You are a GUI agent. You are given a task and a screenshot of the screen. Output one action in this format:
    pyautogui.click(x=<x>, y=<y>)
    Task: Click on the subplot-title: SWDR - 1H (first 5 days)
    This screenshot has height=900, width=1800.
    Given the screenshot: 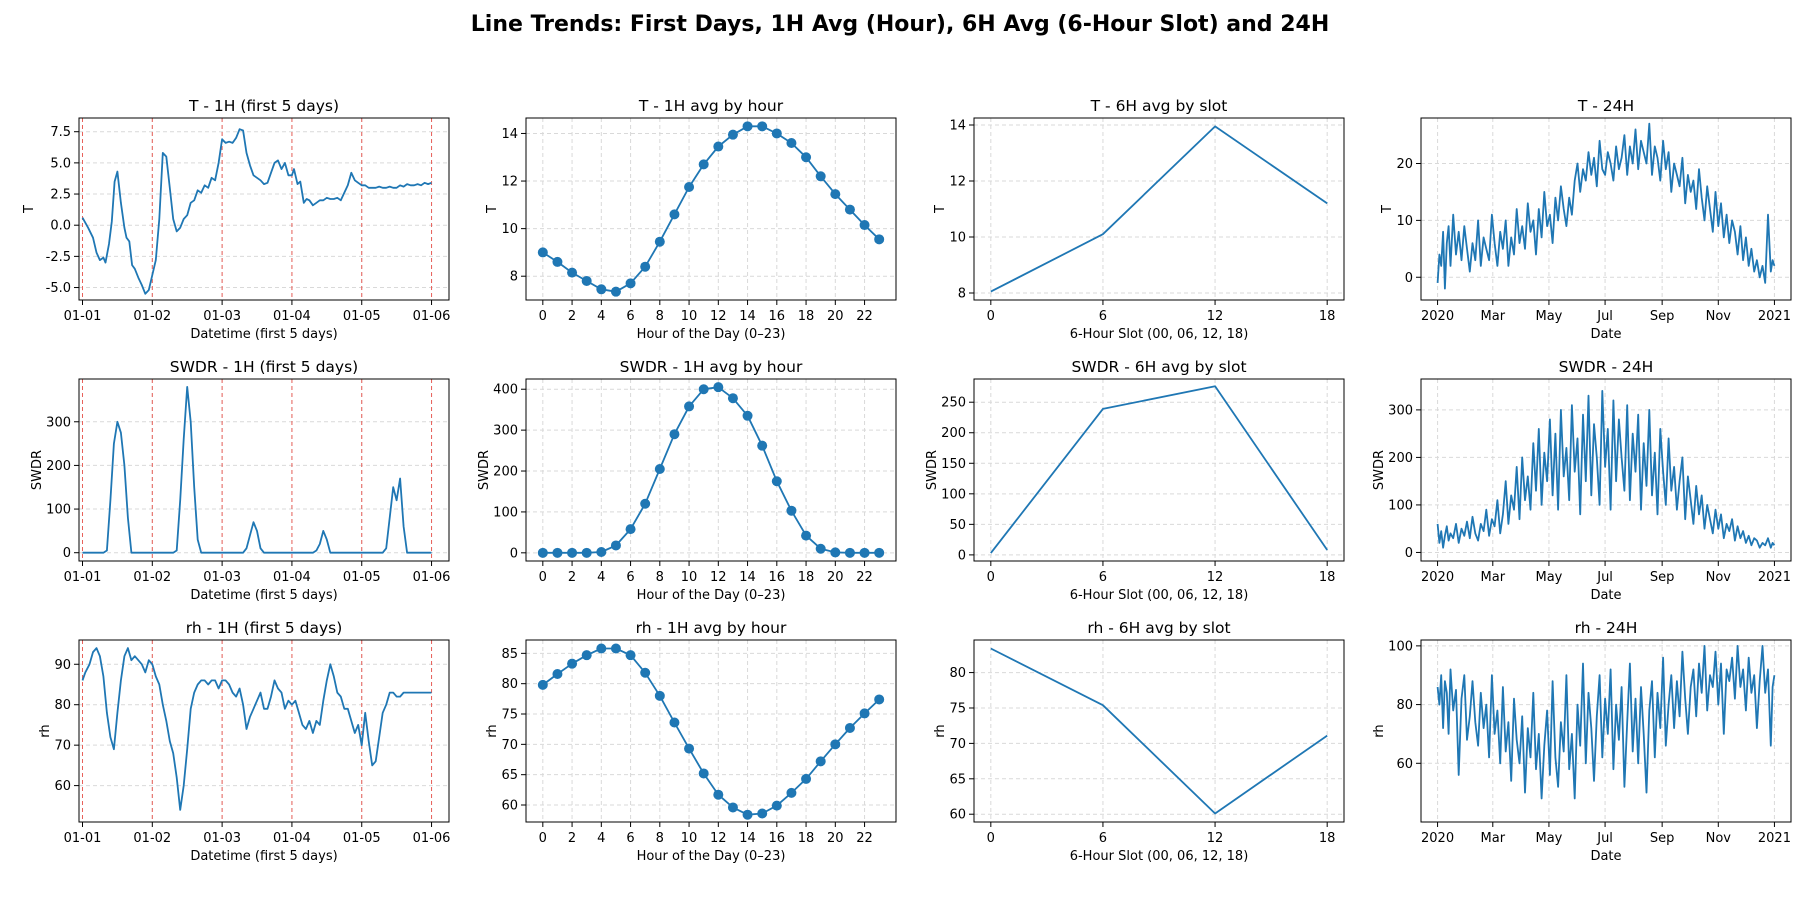 What is the action you would take?
    pyautogui.click(x=264, y=367)
    